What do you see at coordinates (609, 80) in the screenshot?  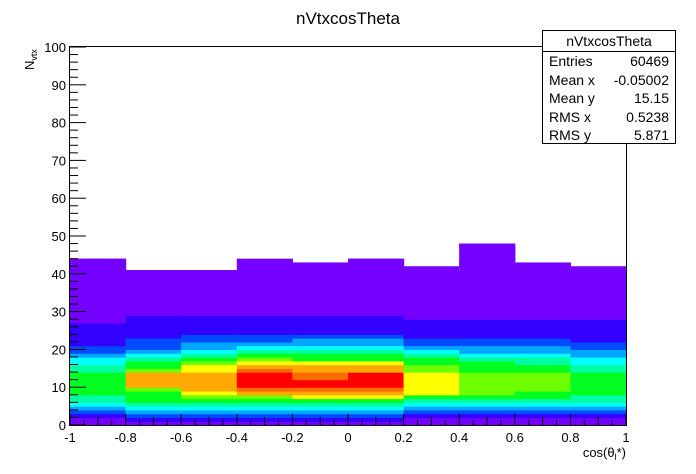 I see `stats-row: Mean x -0.05002` at bounding box center [609, 80].